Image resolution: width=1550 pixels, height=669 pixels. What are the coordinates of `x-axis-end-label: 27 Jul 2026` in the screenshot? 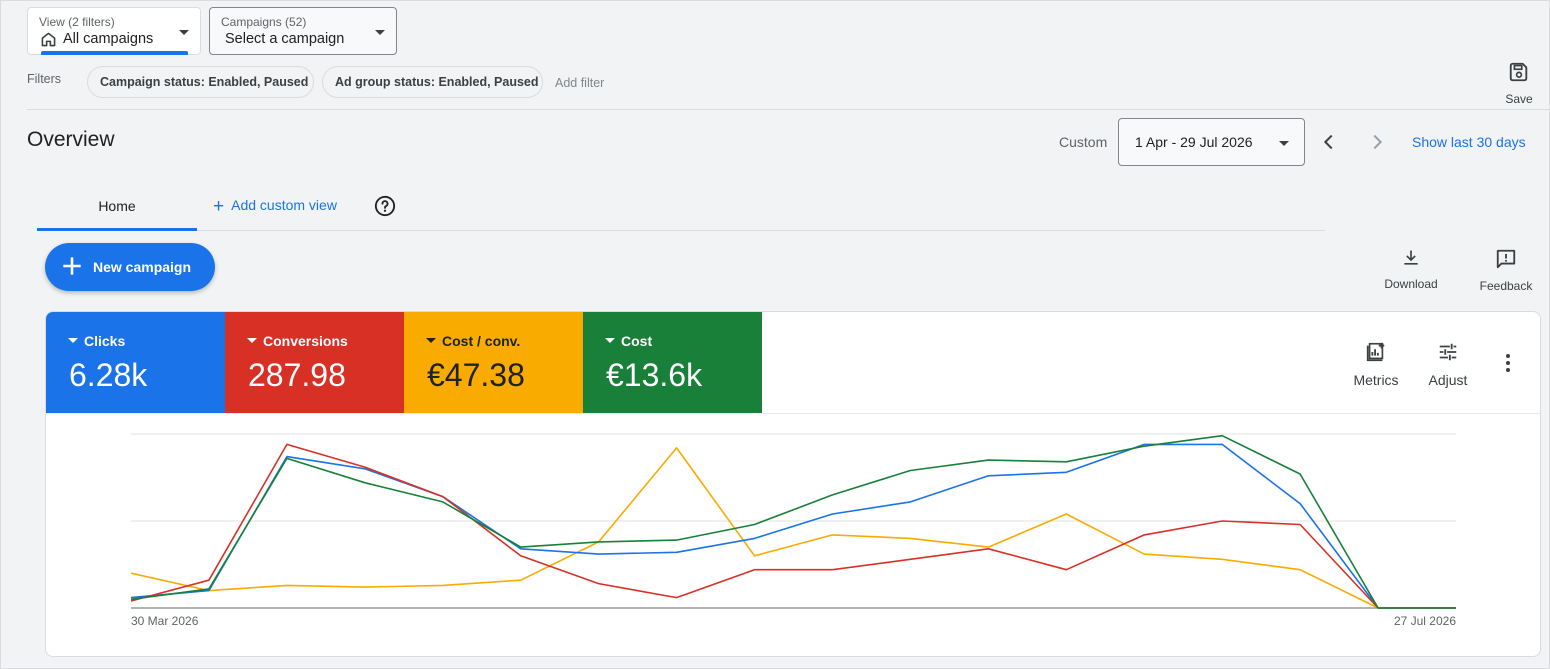 It's located at (1425, 621).